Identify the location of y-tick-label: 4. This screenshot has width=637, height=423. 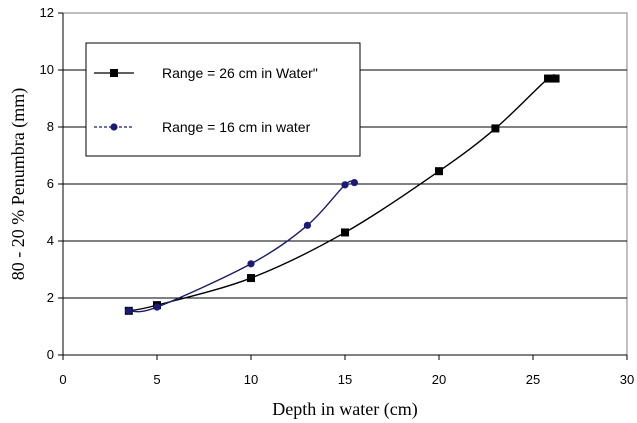
(50, 240).